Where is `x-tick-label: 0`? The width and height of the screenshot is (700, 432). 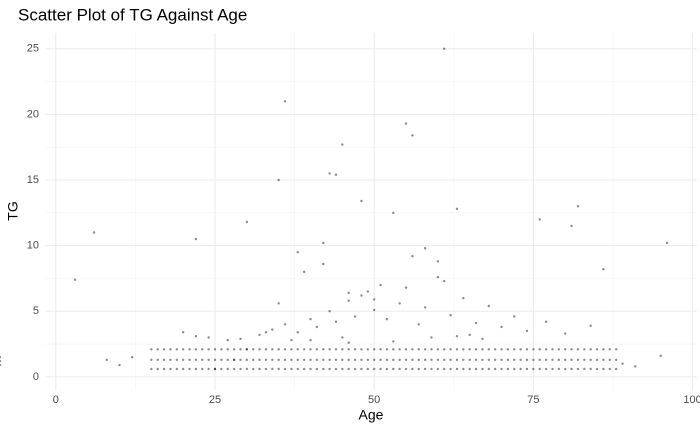
x-tick-label: 0 is located at coordinates (56, 400).